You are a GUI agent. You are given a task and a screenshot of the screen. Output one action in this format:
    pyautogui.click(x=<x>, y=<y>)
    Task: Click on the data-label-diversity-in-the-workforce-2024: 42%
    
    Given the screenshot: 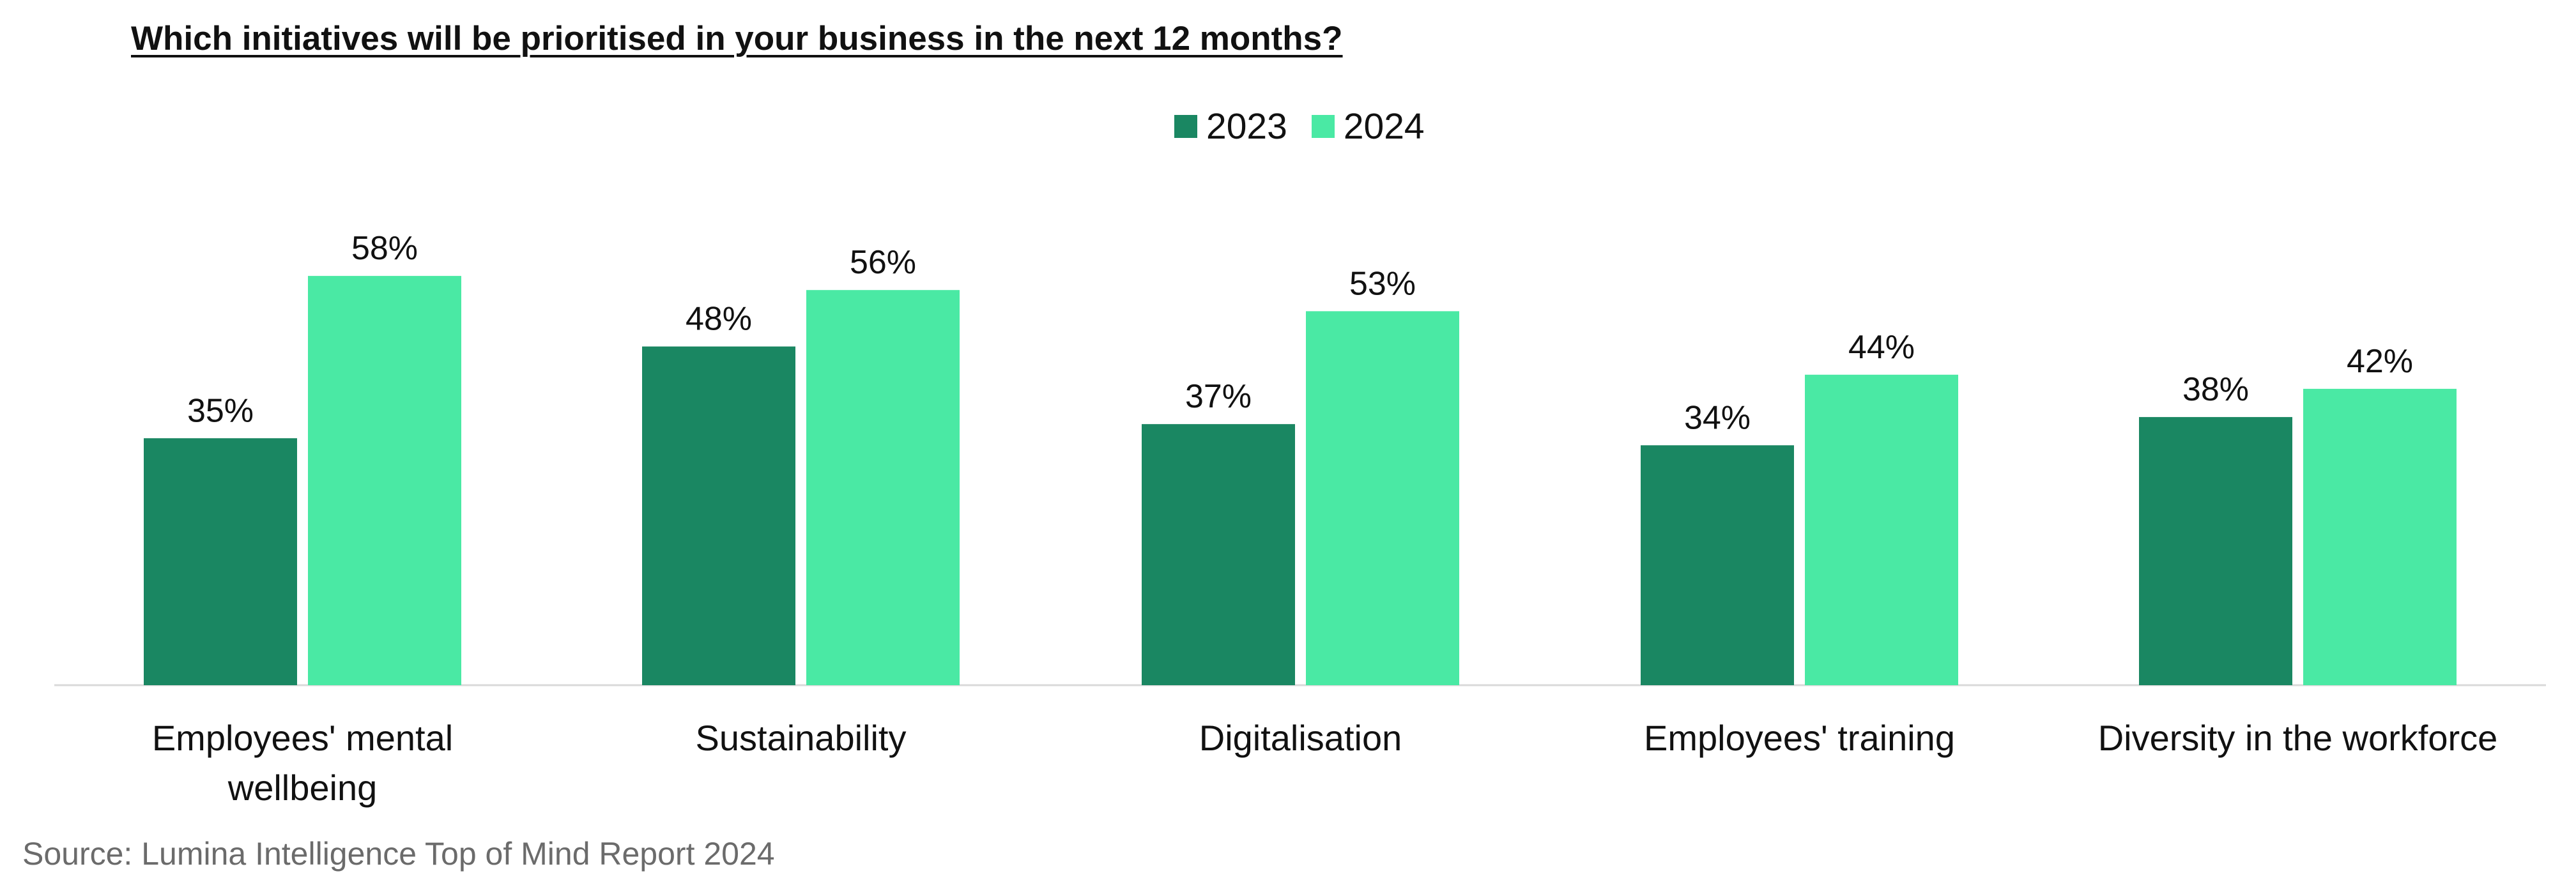 What is the action you would take?
    pyautogui.click(x=2380, y=361)
    